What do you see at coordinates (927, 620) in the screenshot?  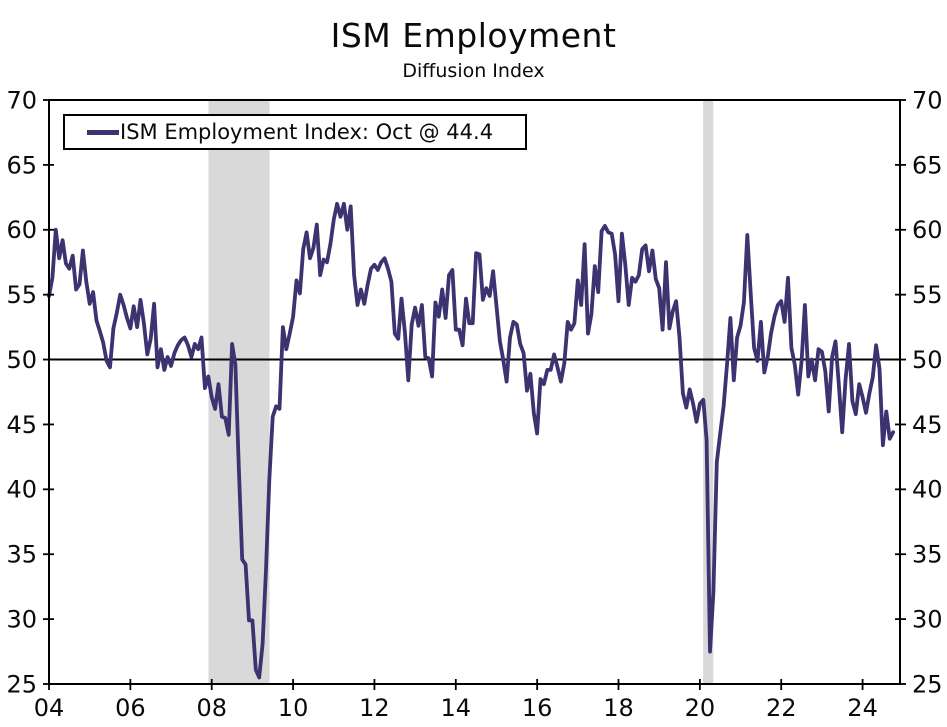 I see `y-axis-label-right: 30` at bounding box center [927, 620].